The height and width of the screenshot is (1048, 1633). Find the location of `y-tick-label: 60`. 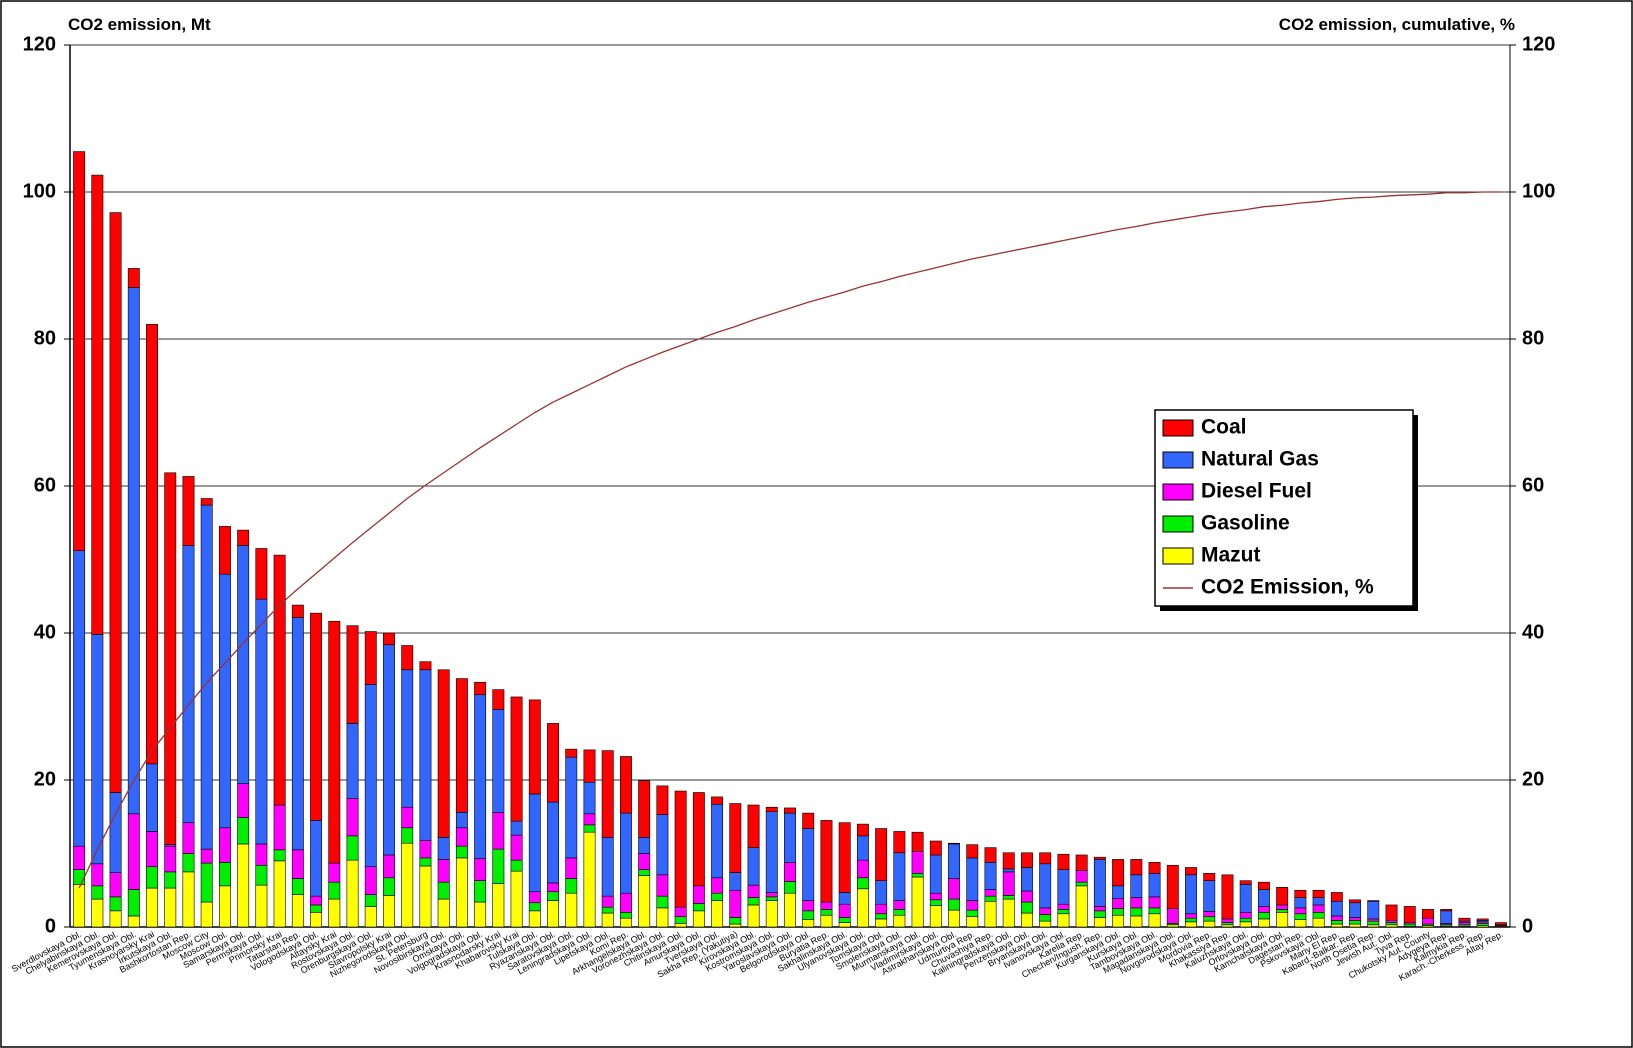

y-tick-label: 60 is located at coordinates (45, 485).